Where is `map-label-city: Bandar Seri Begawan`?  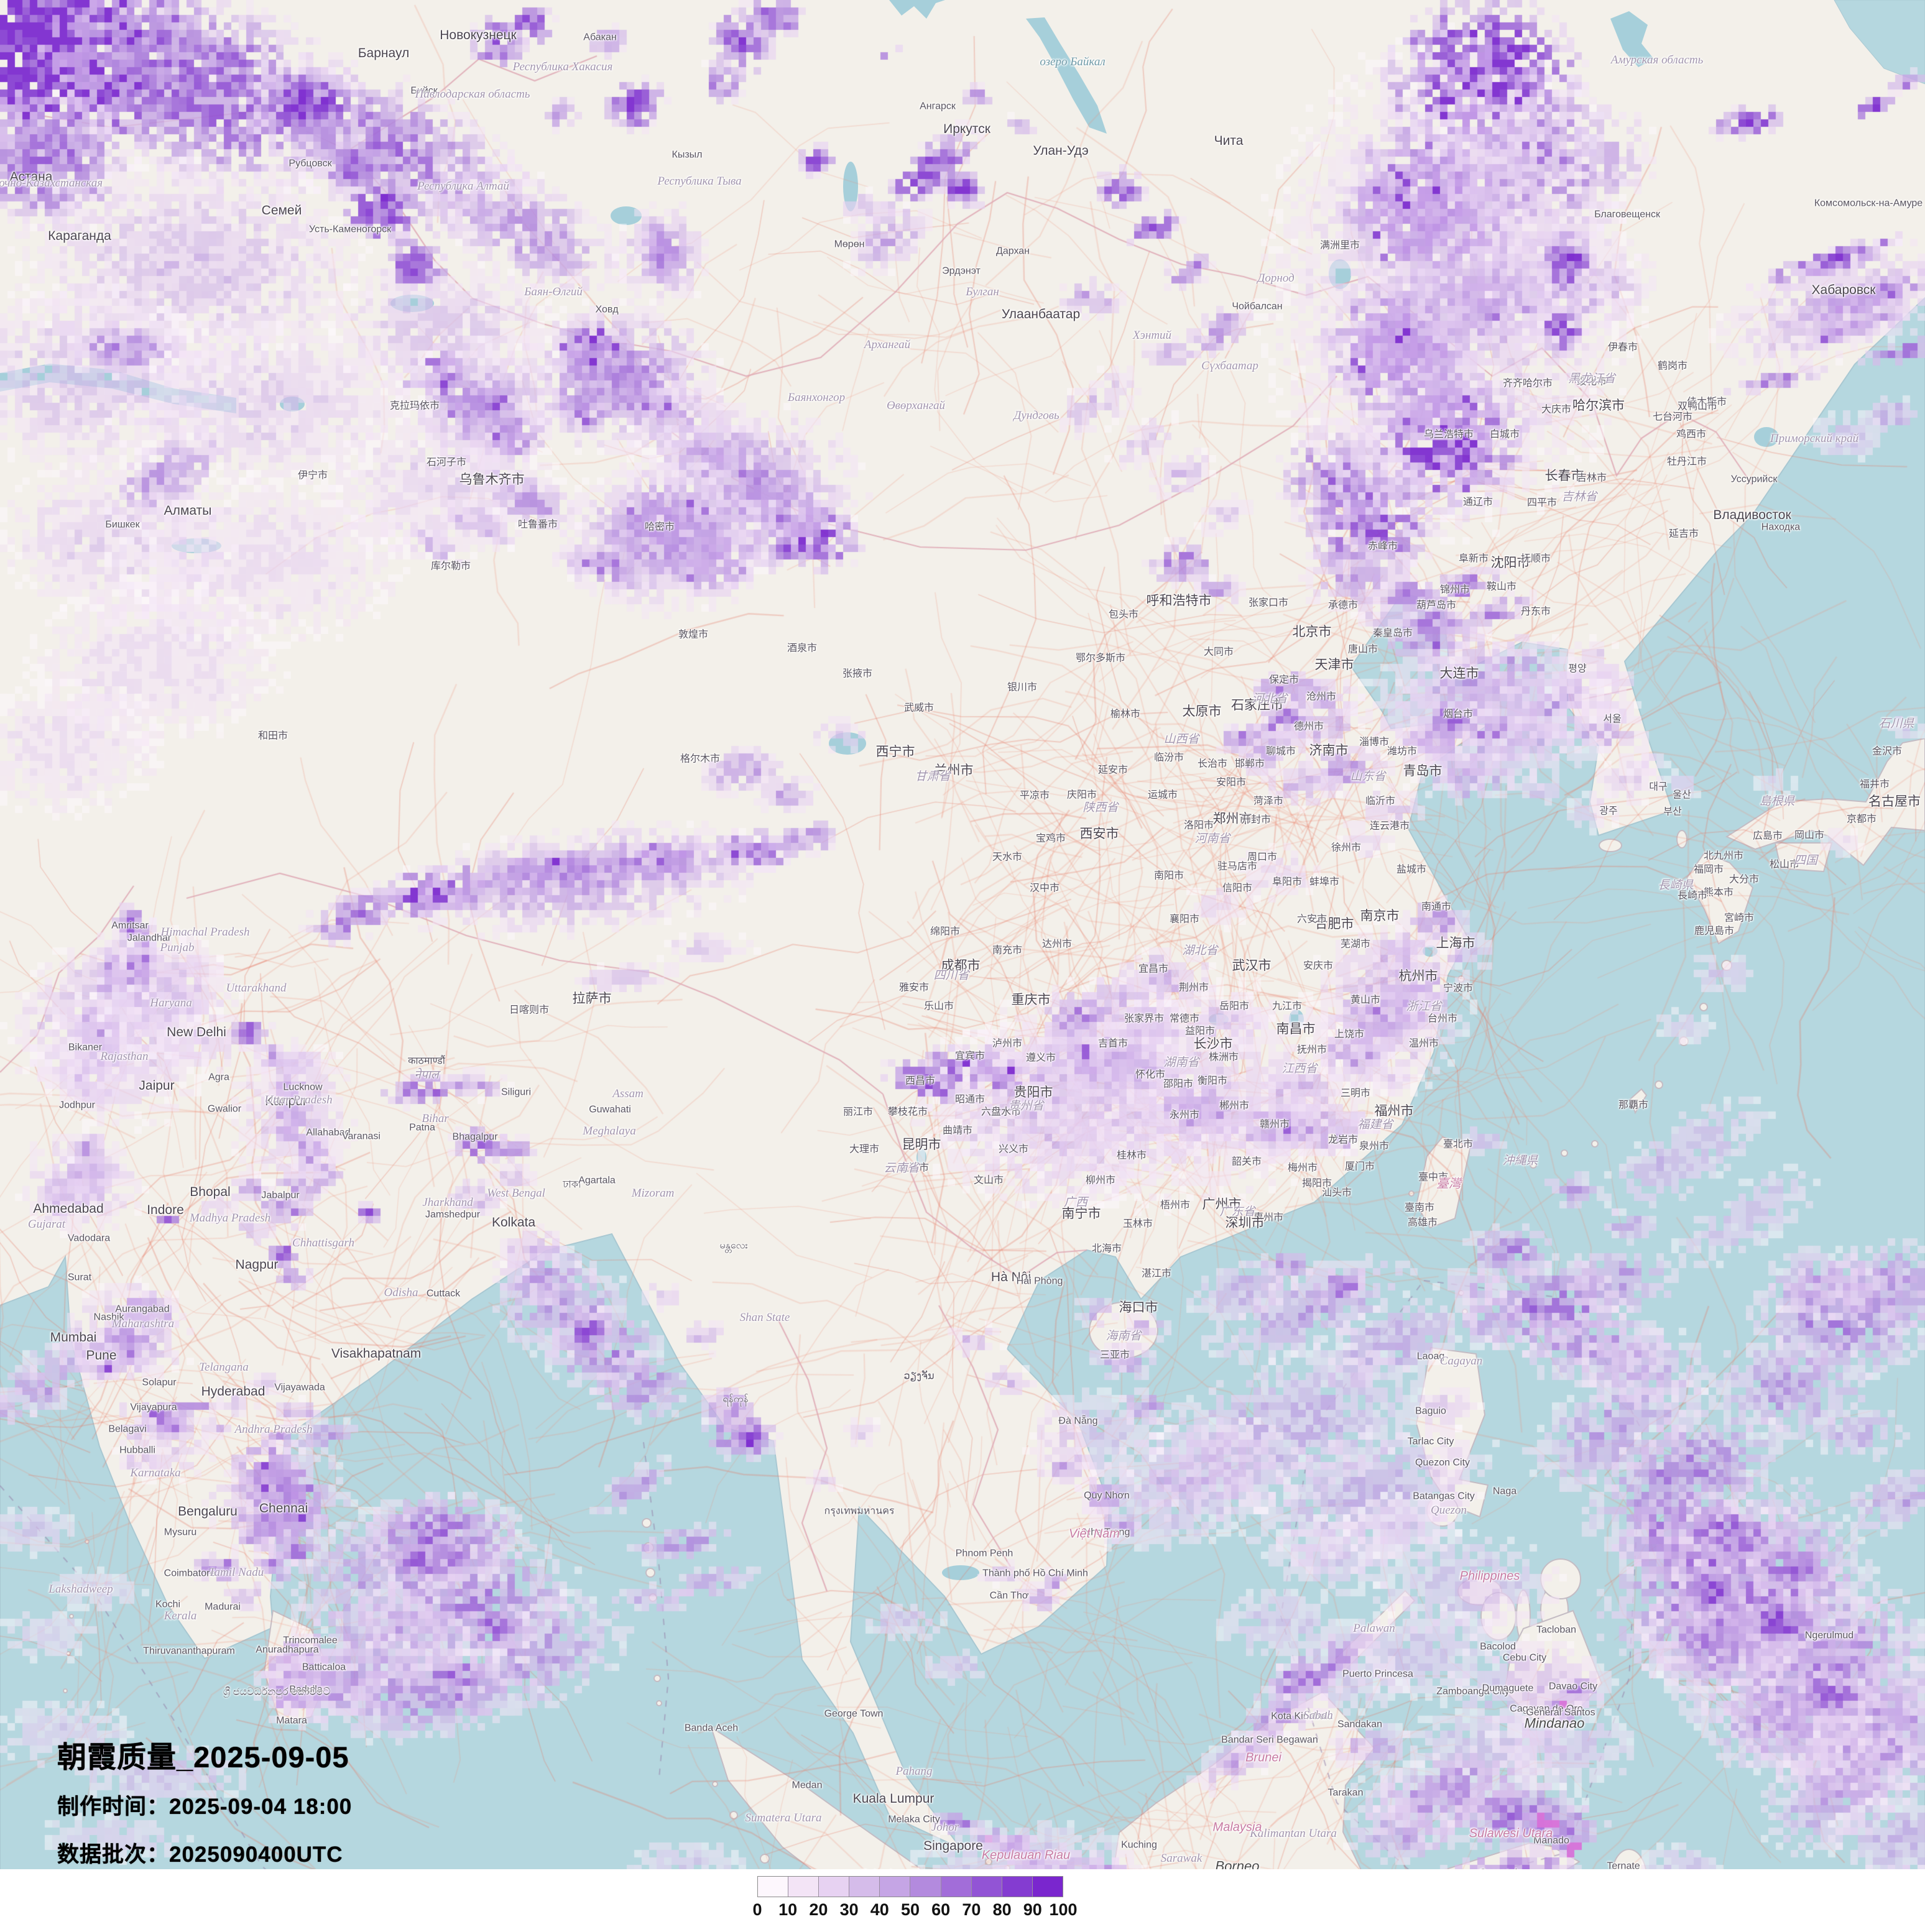
map-label-city: Bandar Seri Begawan is located at coordinates (1269, 1740).